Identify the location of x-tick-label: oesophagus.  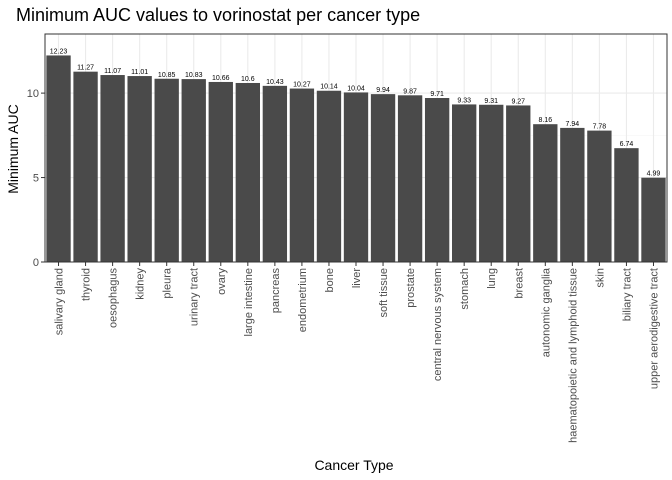
(114, 298).